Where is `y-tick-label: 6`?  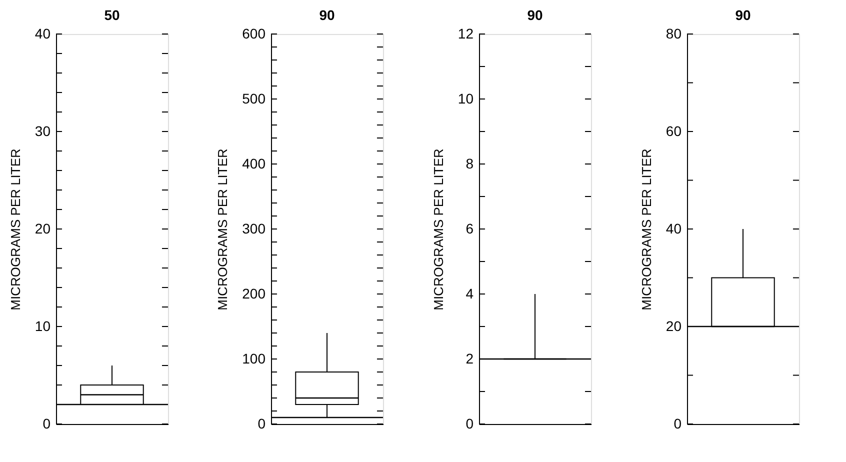
y-tick-label: 6 is located at coordinates (470, 228).